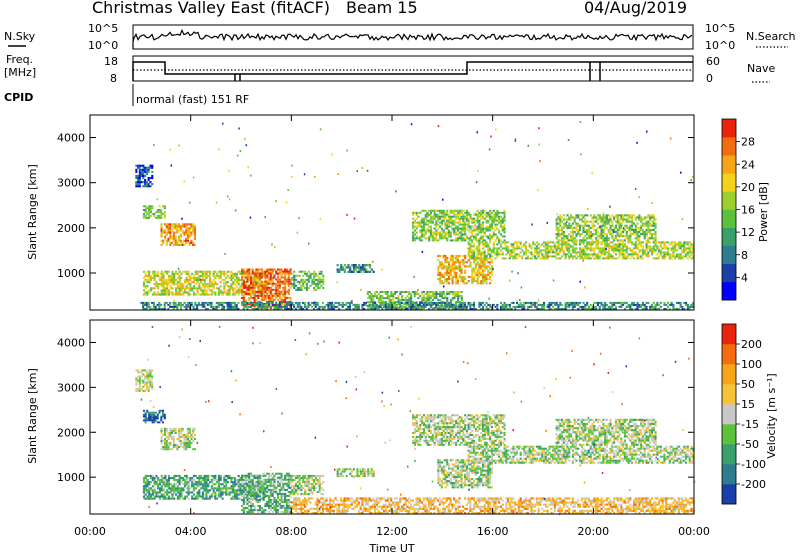 The image size is (800, 554). I want to click on nsky-trace, so click(412, 38).